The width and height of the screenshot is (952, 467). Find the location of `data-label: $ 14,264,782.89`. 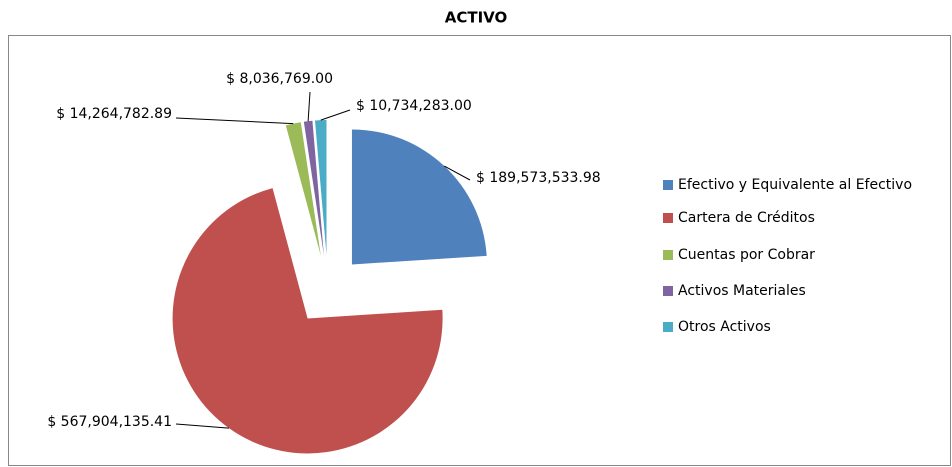

data-label: $ 14,264,782.89 is located at coordinates (114, 114).